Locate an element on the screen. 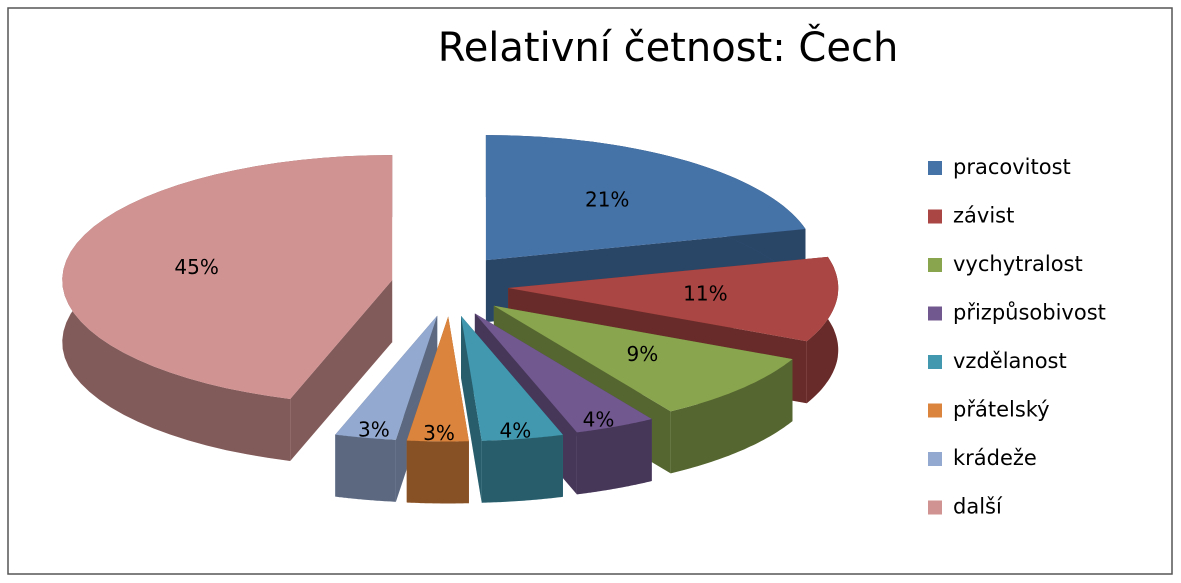 Image resolution: width=1181 pixels, height=583 pixels. data-label: 11% is located at coordinates (705, 294).